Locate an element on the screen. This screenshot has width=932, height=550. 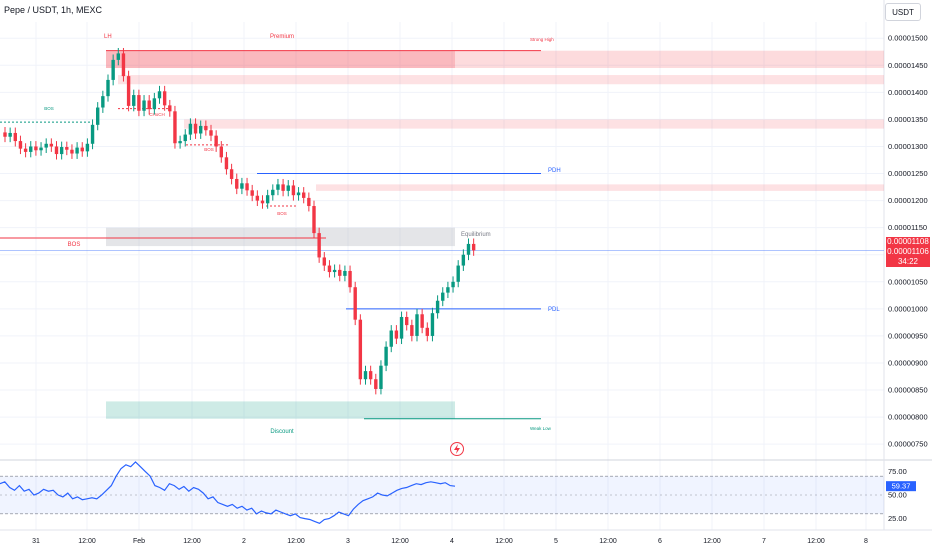
y-tick-label: 0.00001450 is located at coordinates (908, 65).